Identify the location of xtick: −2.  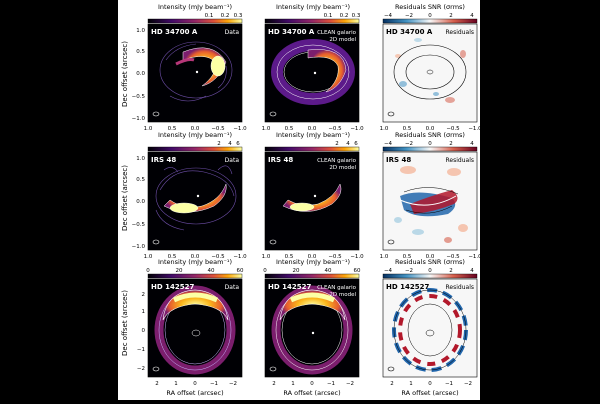
(468, 384).